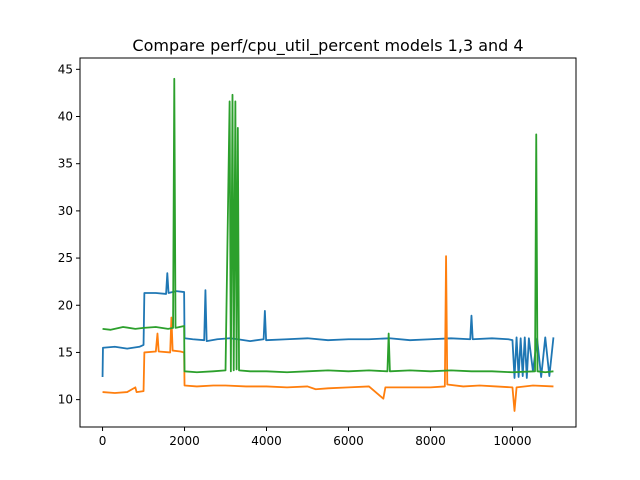 The height and width of the screenshot is (480, 640). What do you see at coordinates (65, 211) in the screenshot?
I see `y-tick-label: 30` at bounding box center [65, 211].